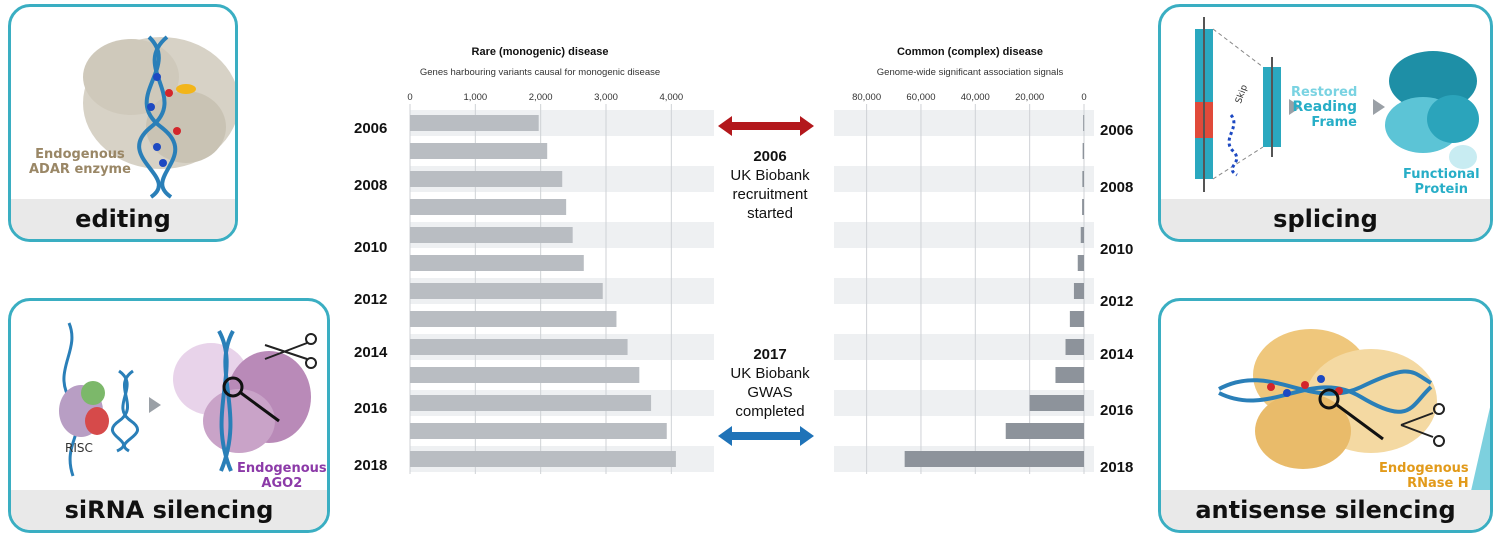 Image resolution: width=1501 pixels, height=535 pixels. I want to click on risc-label: RISC, so click(79, 448).